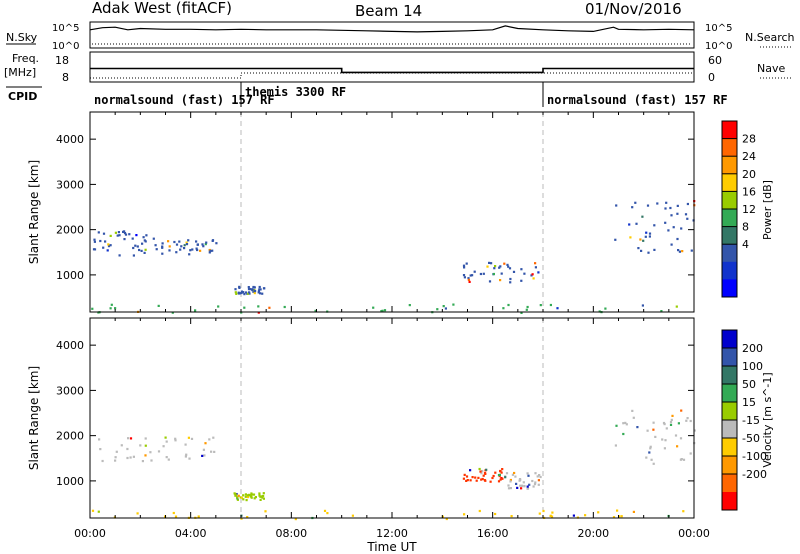  I want to click on y-tick-label: 2000, so click(70, 230).